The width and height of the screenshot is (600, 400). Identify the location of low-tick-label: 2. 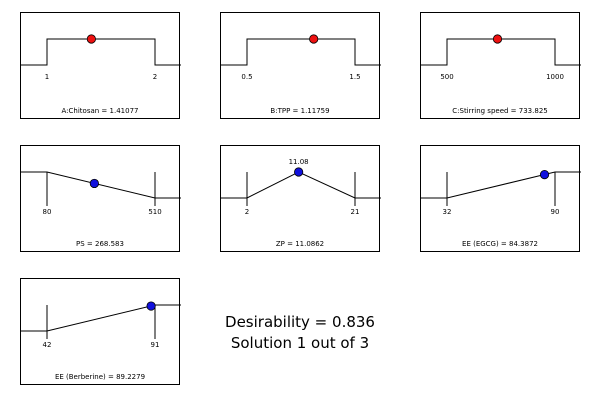
(247, 212).